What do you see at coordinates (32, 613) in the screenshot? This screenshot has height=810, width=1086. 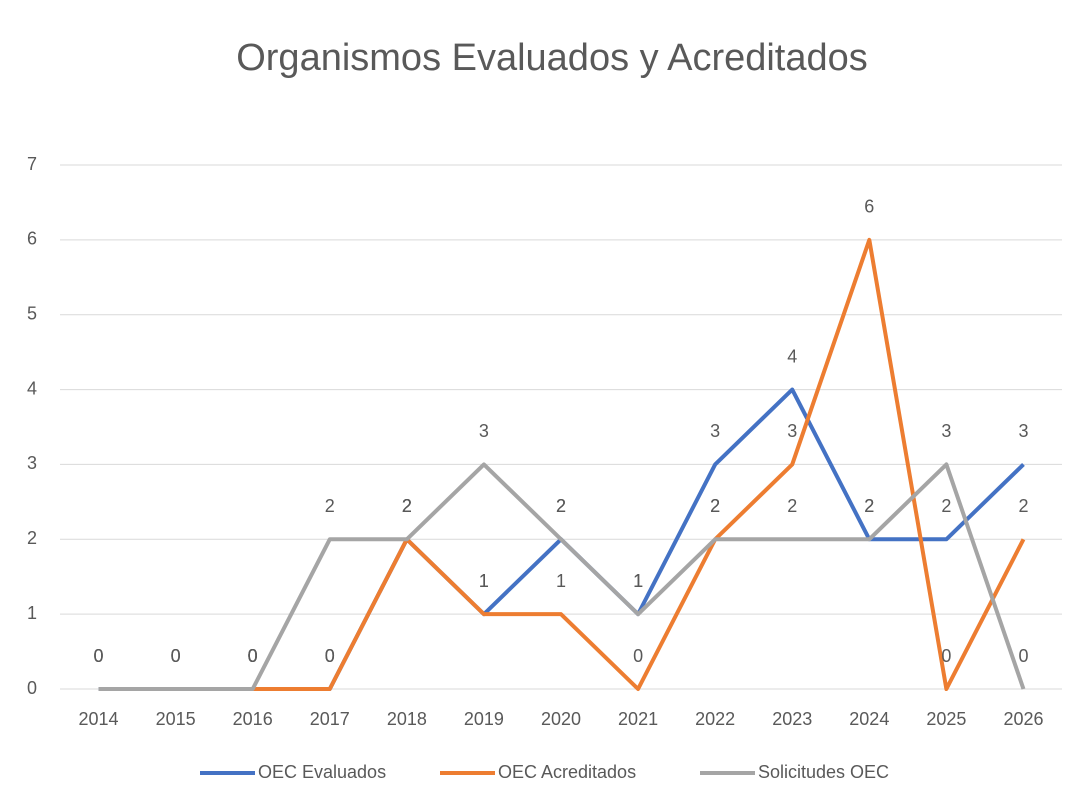 I see `y-tick-label: 1` at bounding box center [32, 613].